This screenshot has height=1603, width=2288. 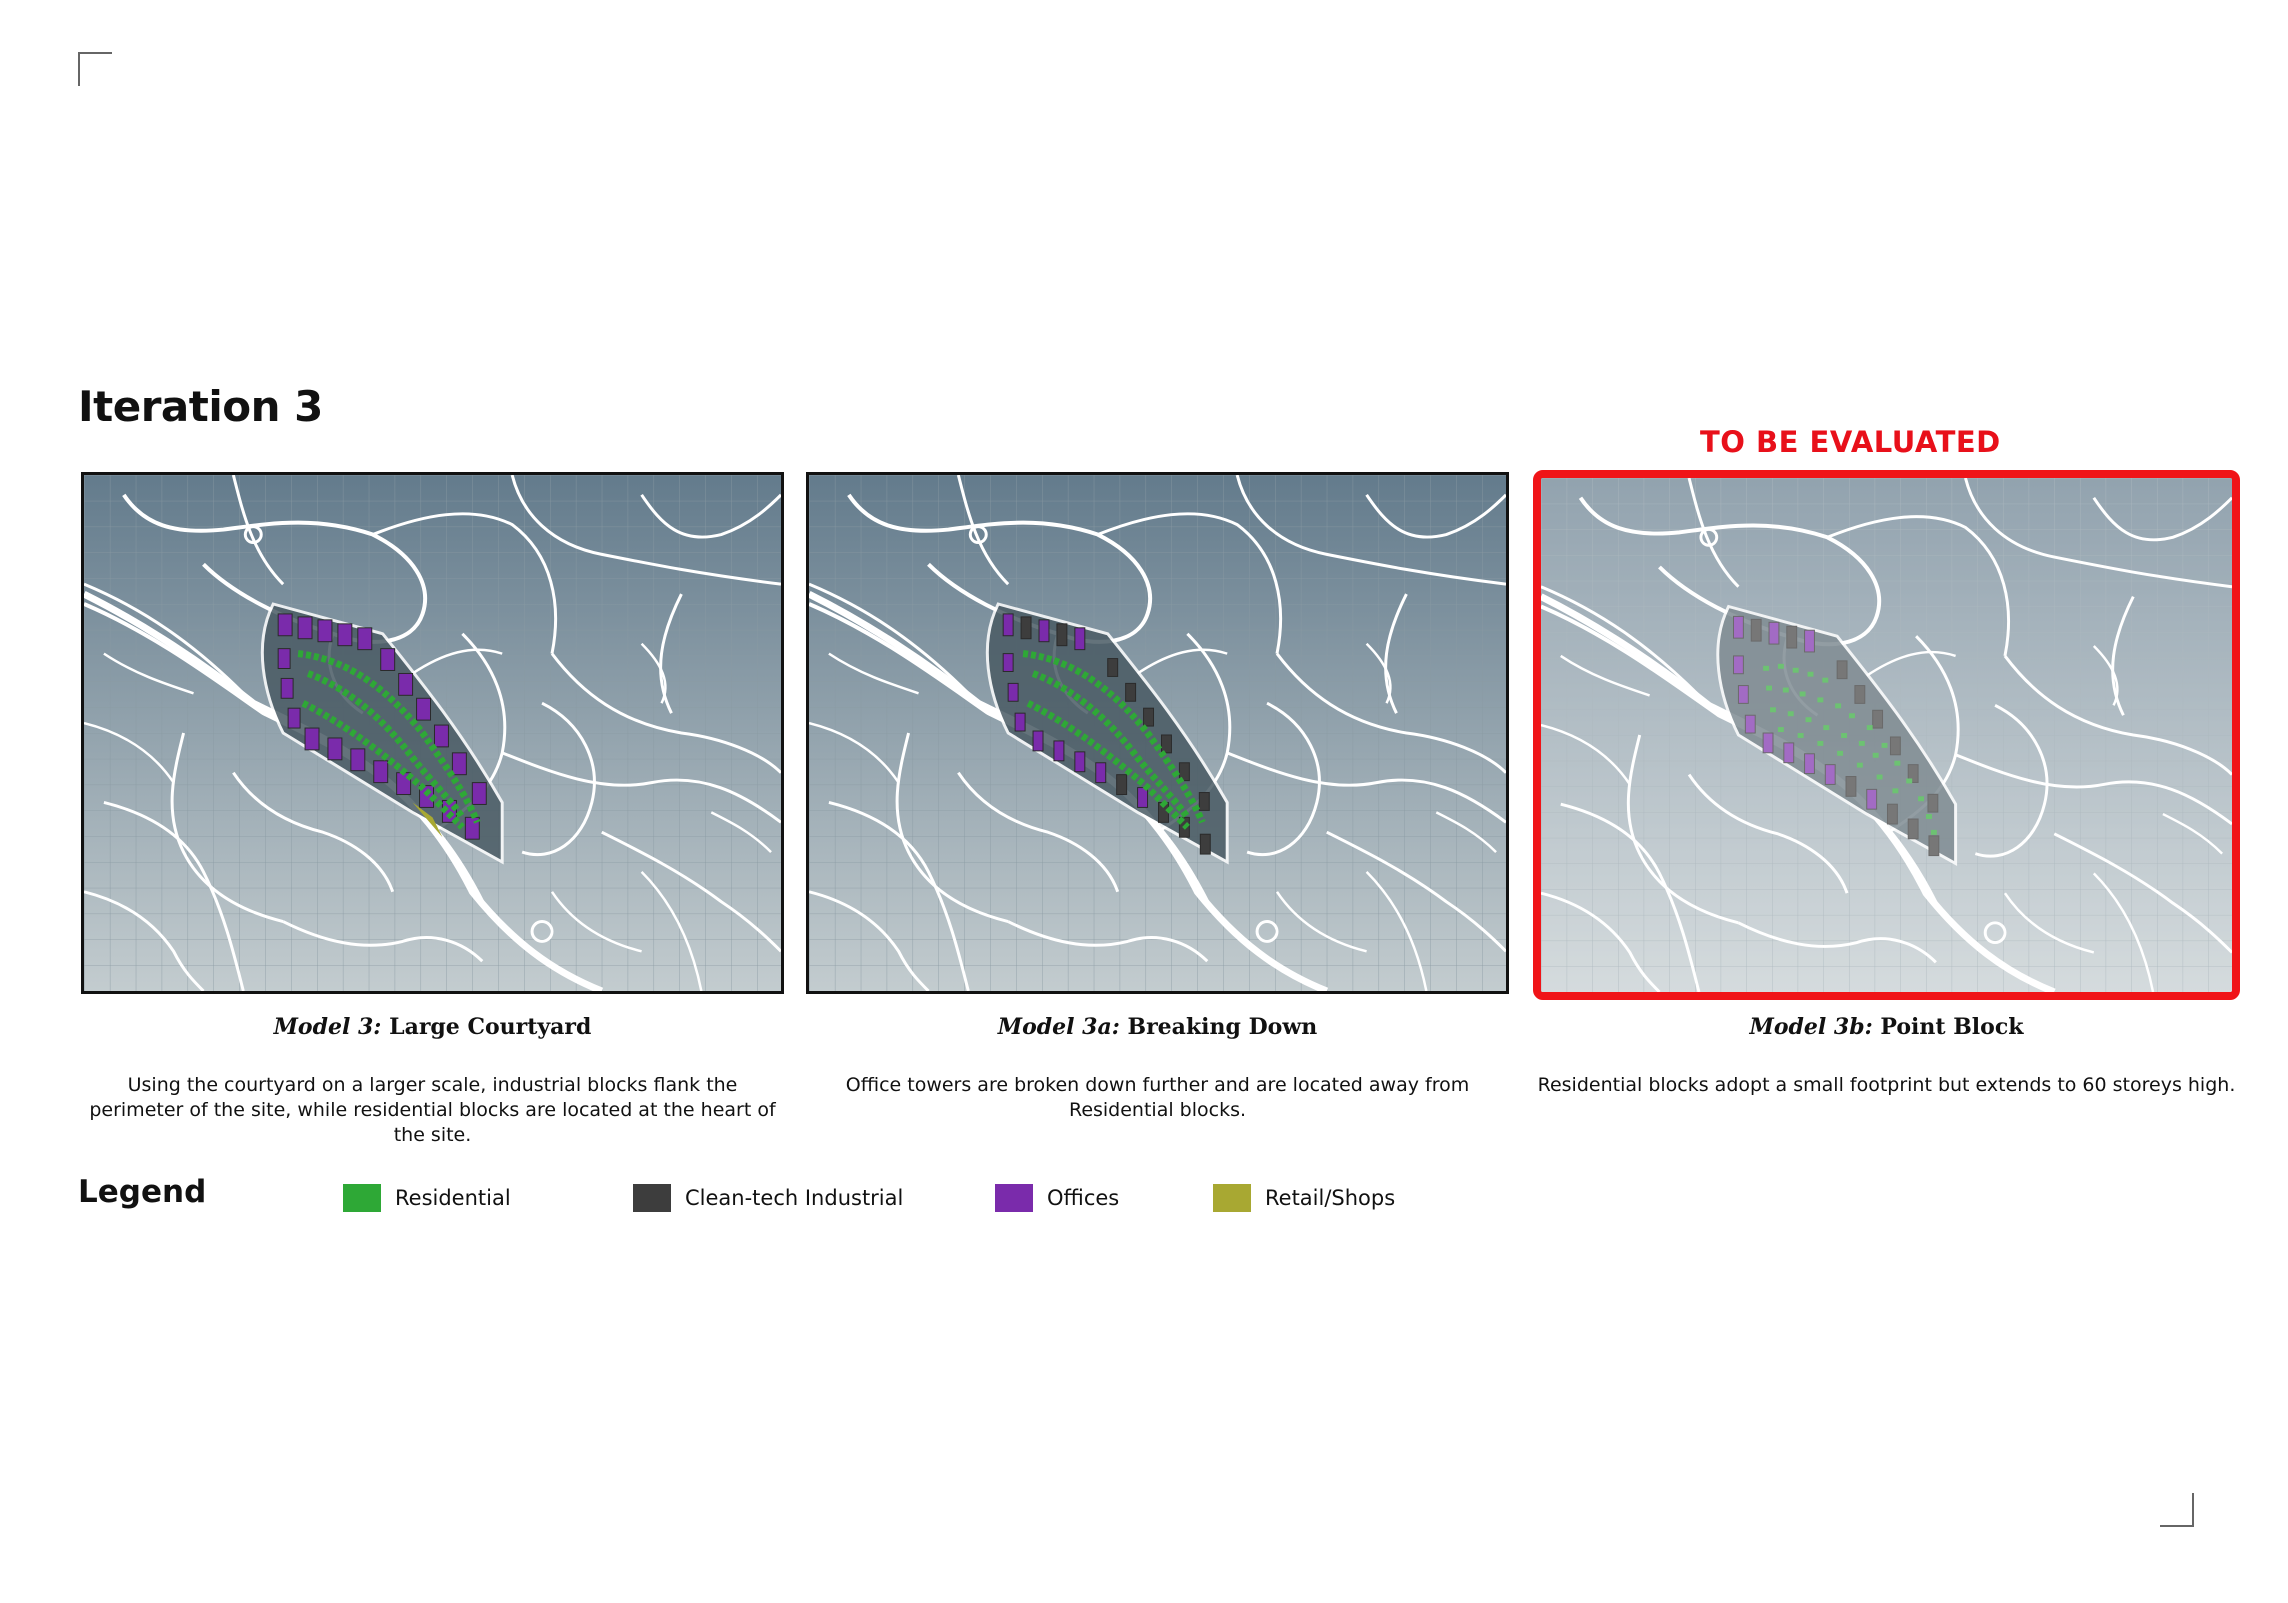 What do you see at coordinates (1232, 1198) in the screenshot?
I see `retail-swatch` at bounding box center [1232, 1198].